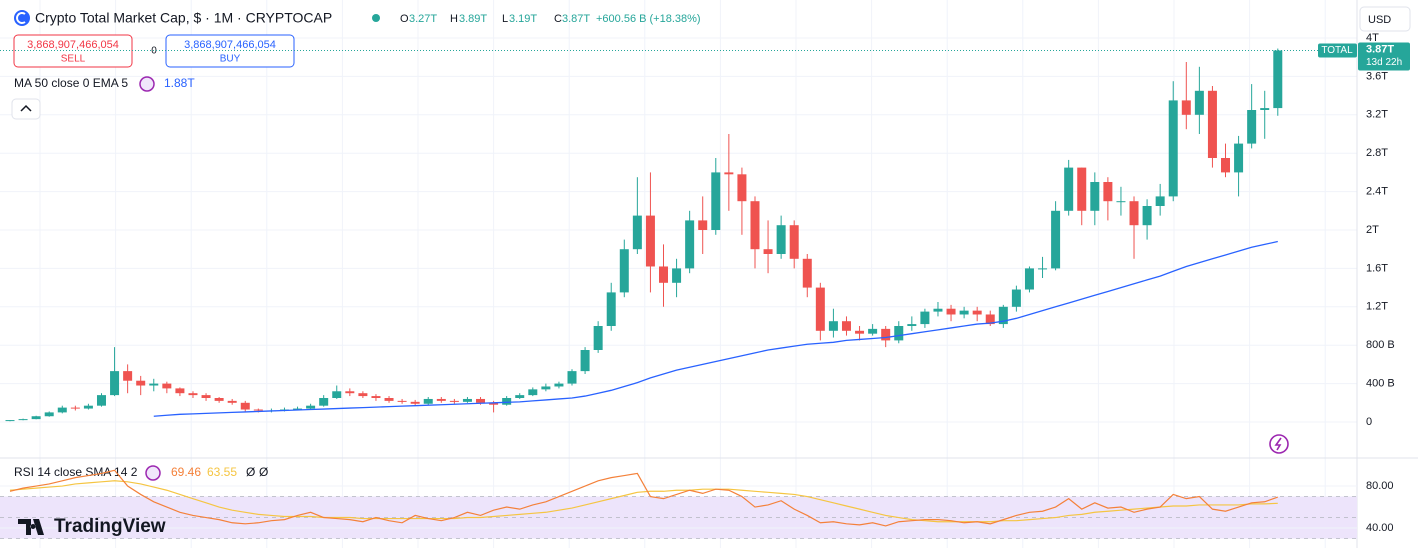 This screenshot has width=1418, height=548. What do you see at coordinates (1377, 268) in the screenshot?
I see `y-tick-label: 1.6T` at bounding box center [1377, 268].